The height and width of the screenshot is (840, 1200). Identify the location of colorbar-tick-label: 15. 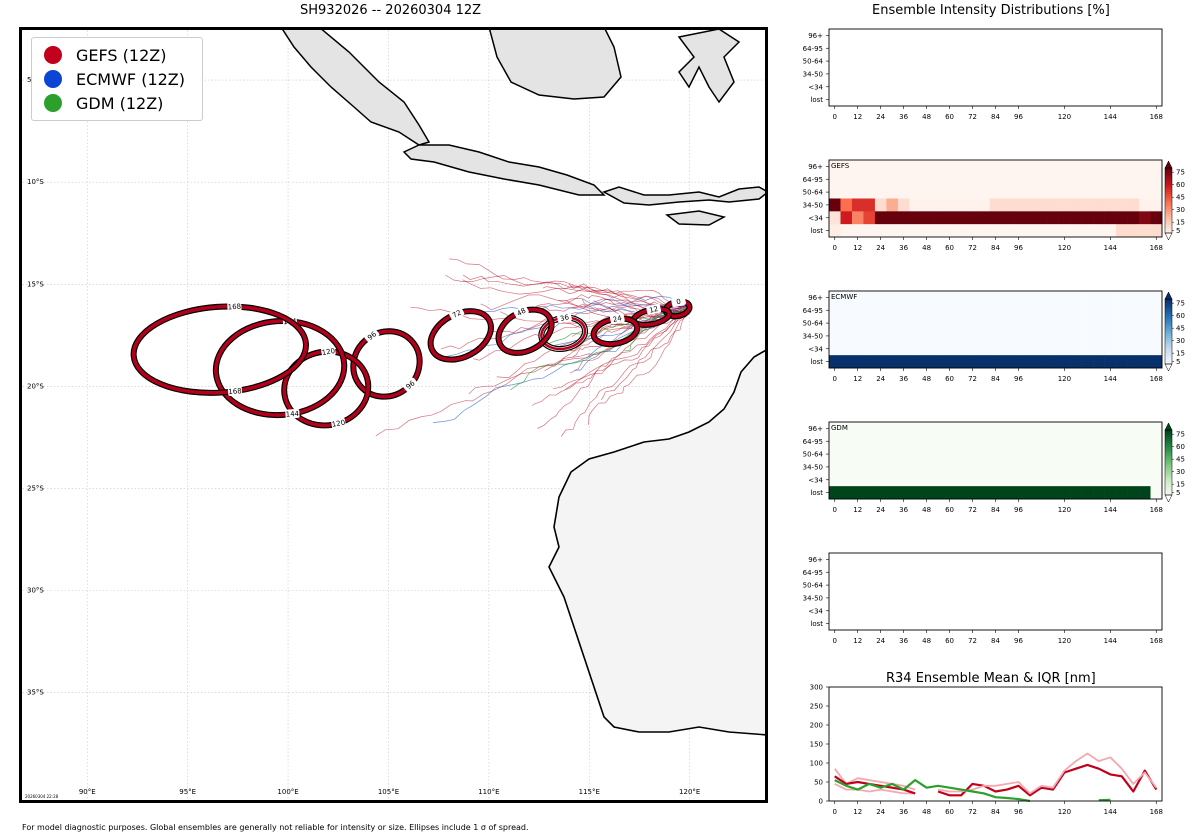
(1180, 354).